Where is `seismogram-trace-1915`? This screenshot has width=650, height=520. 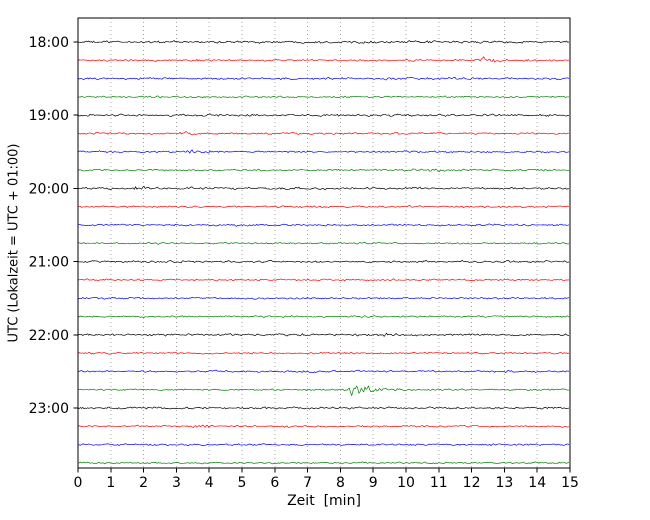
seismogram-trace-1915 is located at coordinates (323, 133).